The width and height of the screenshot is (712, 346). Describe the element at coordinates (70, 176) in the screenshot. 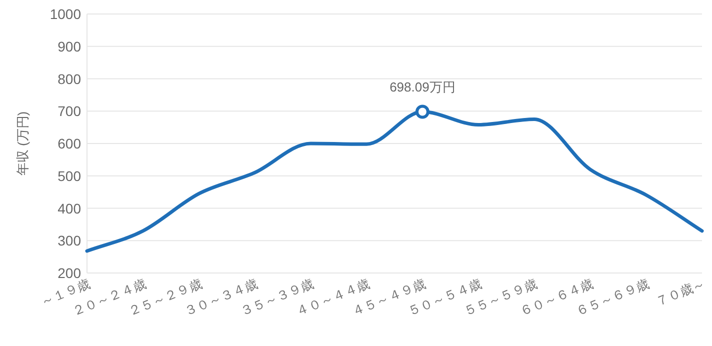

I see `y-tick-label: 500` at that location.